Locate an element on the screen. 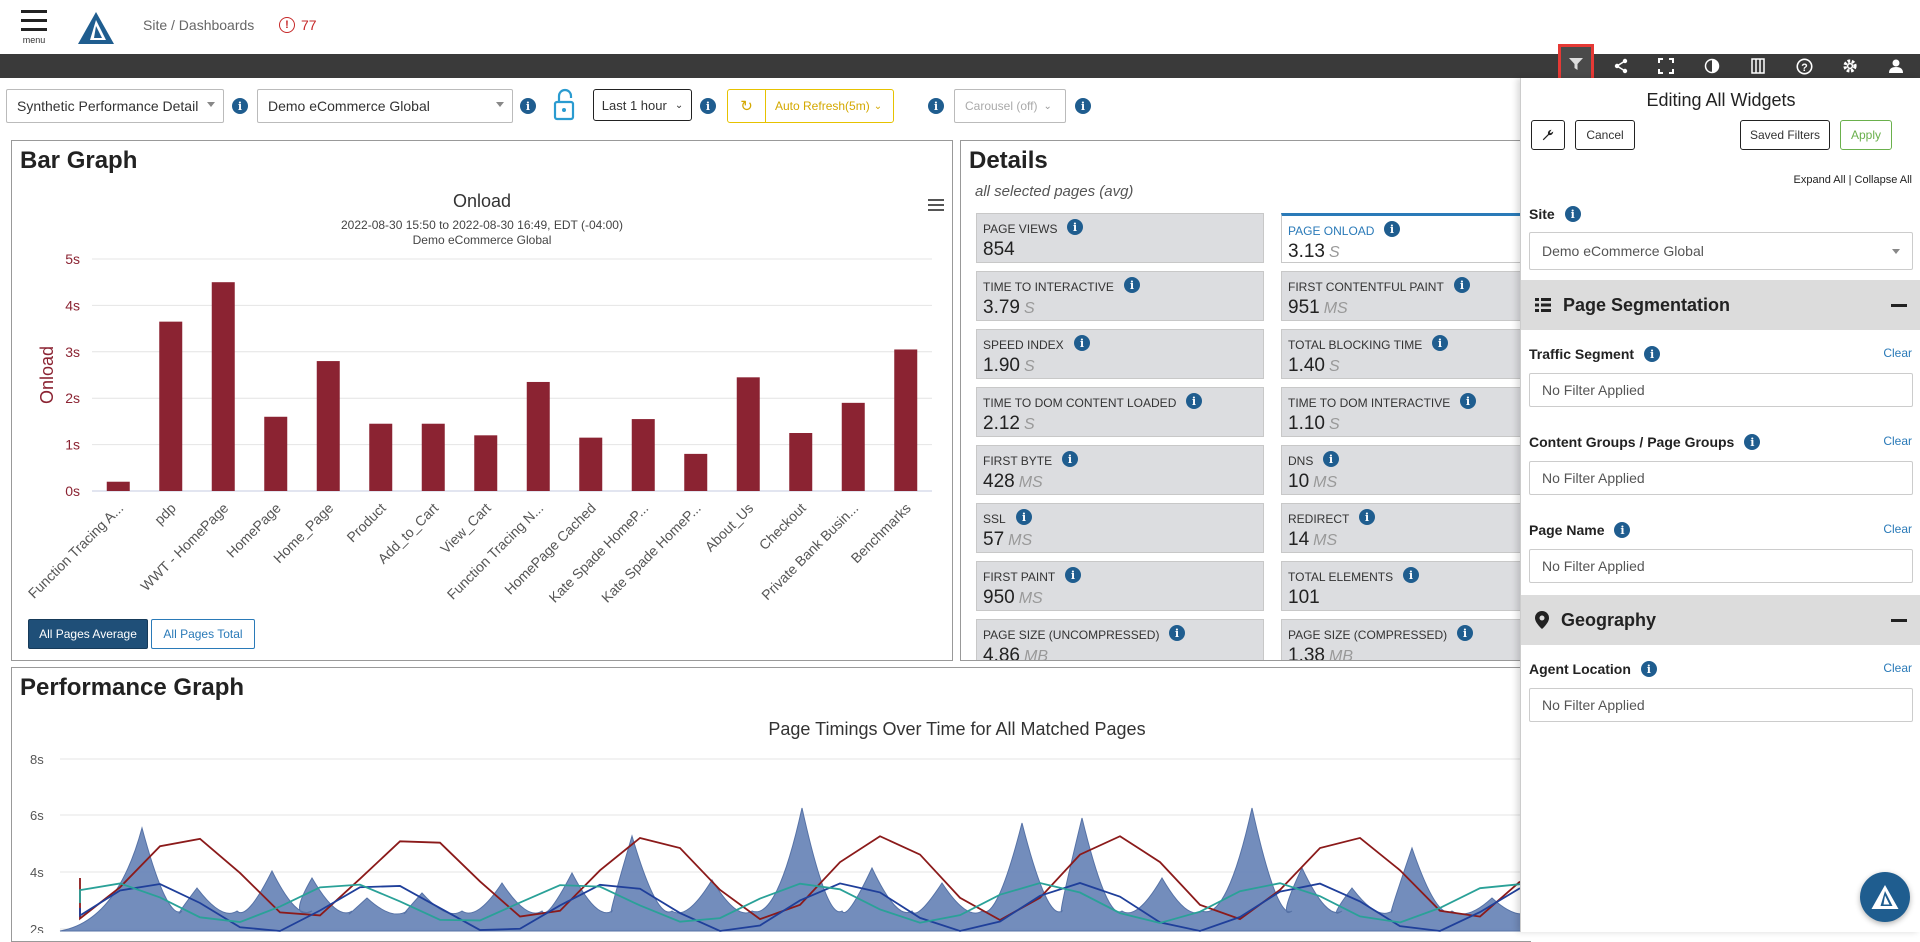  carousel-select: Carousel (off) ⌄ is located at coordinates (1010, 106).